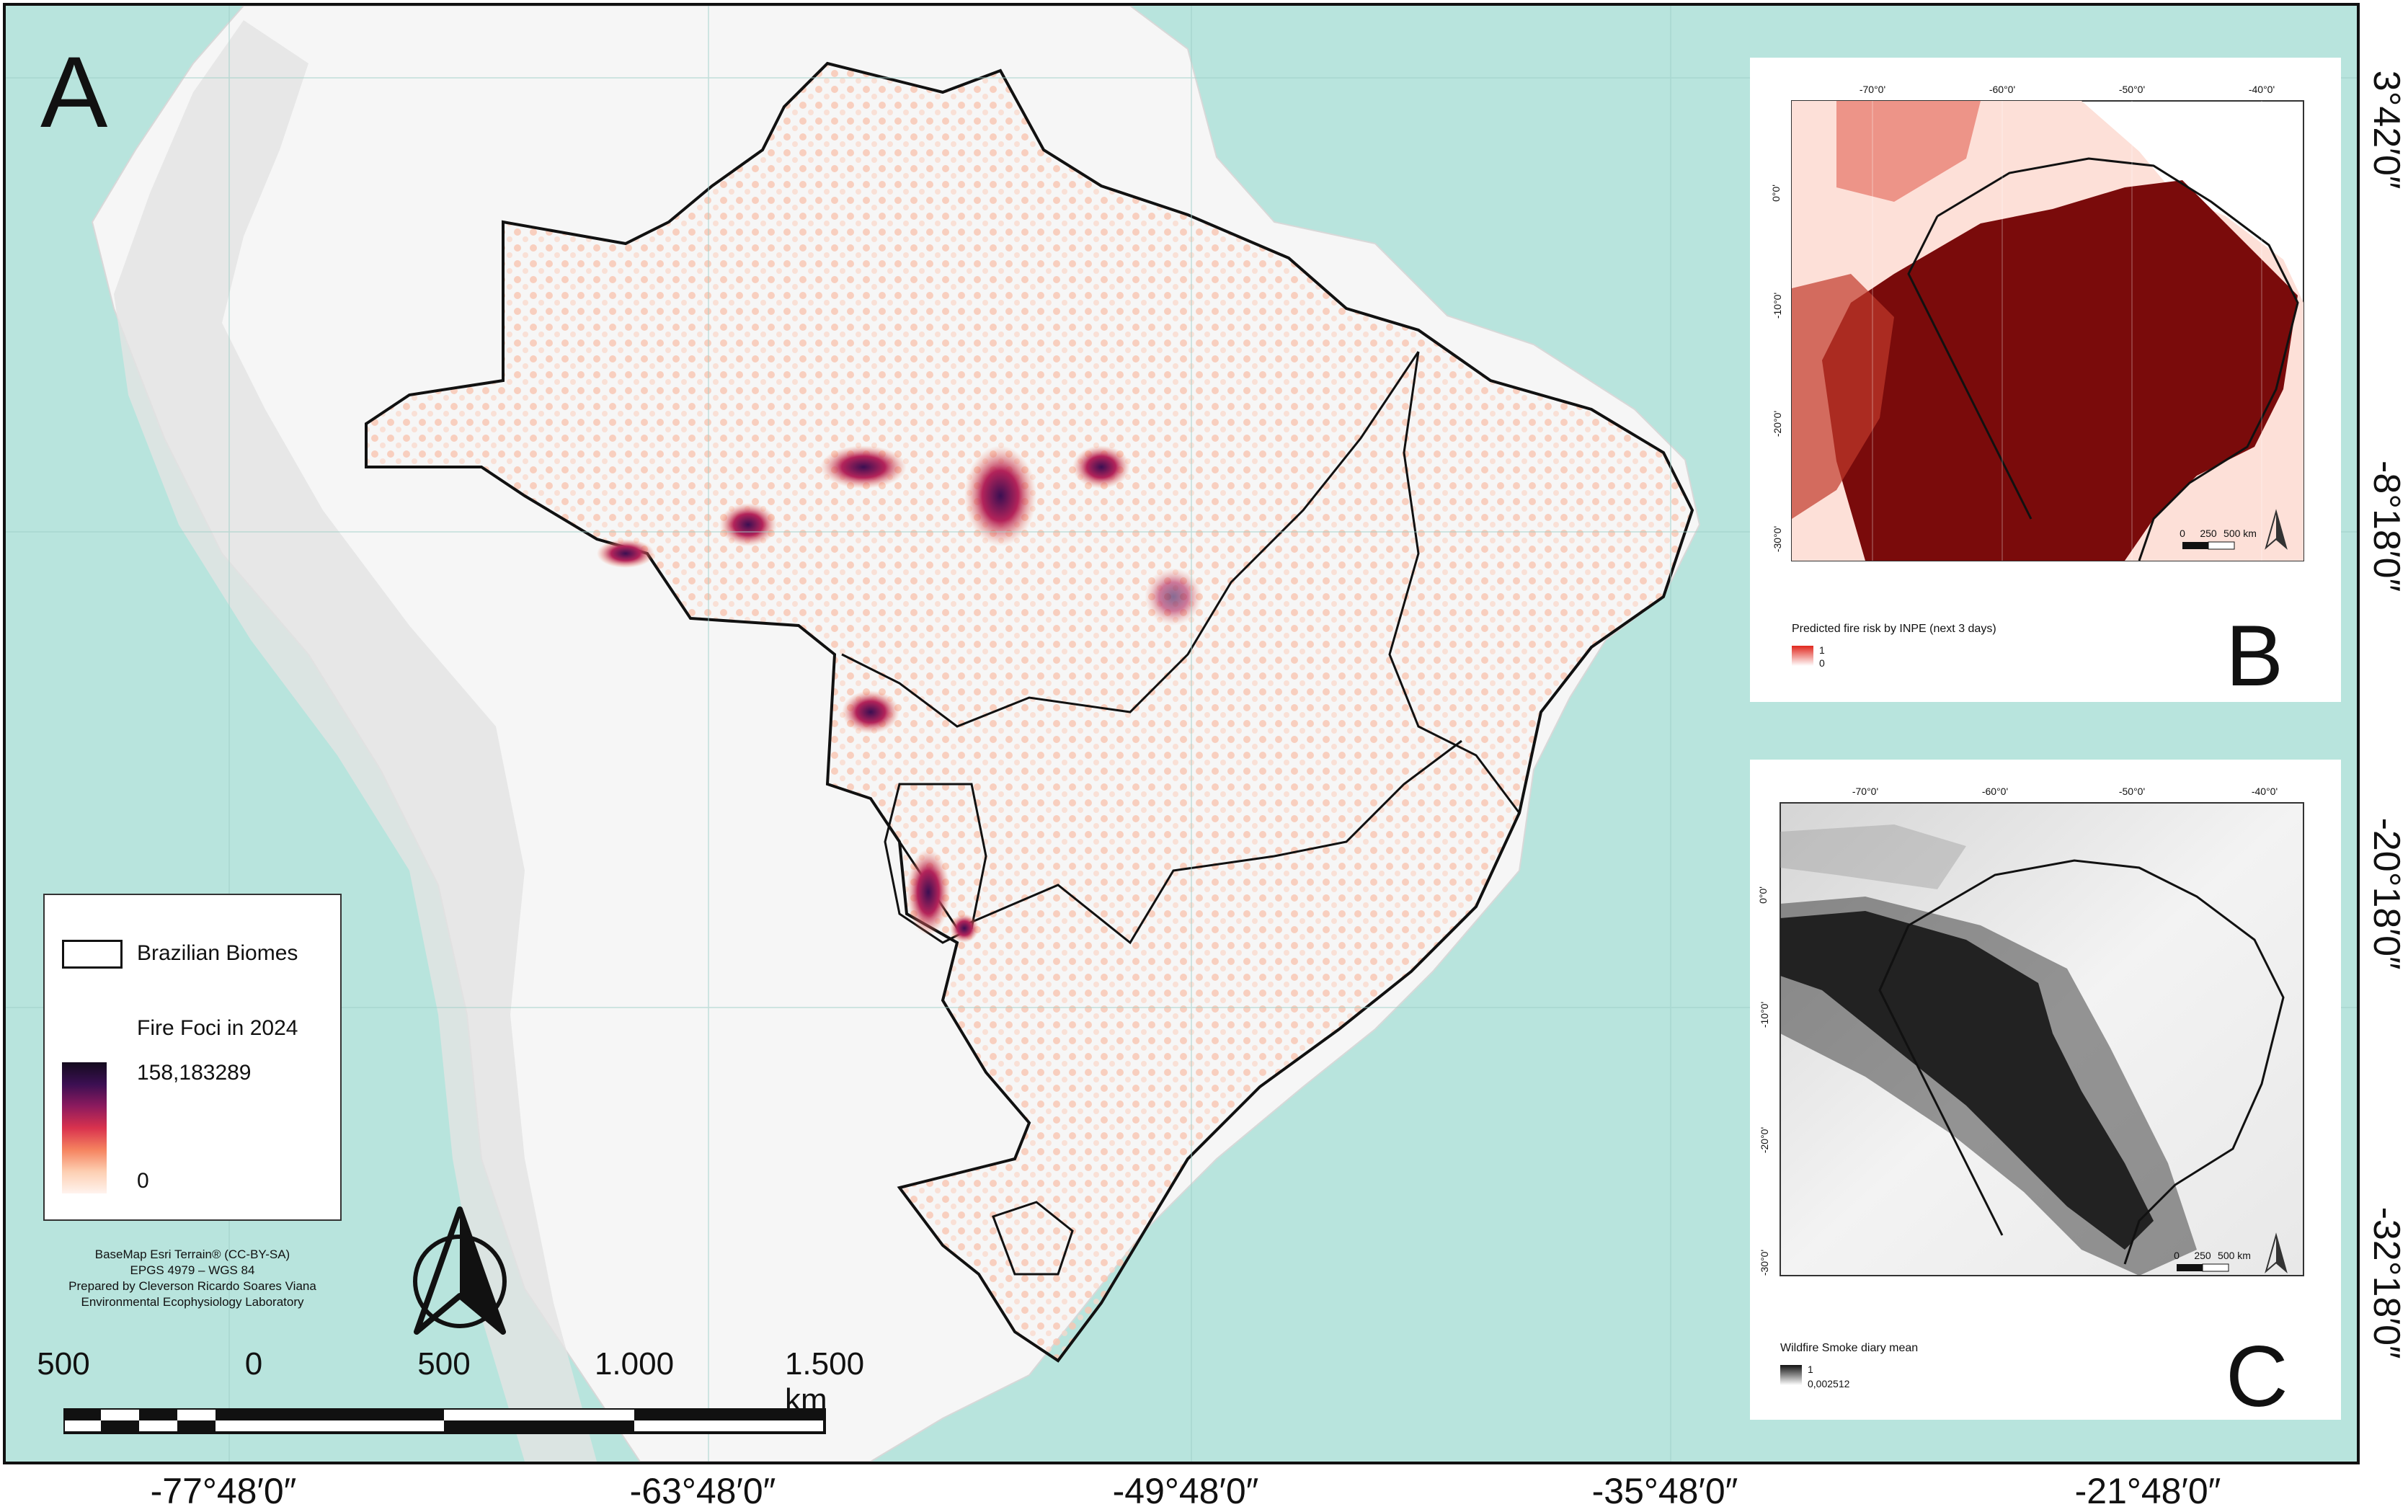 The width and height of the screenshot is (2408, 1512). Describe the element at coordinates (84, 1128) in the screenshot. I see `fire-color-ramp` at that location.